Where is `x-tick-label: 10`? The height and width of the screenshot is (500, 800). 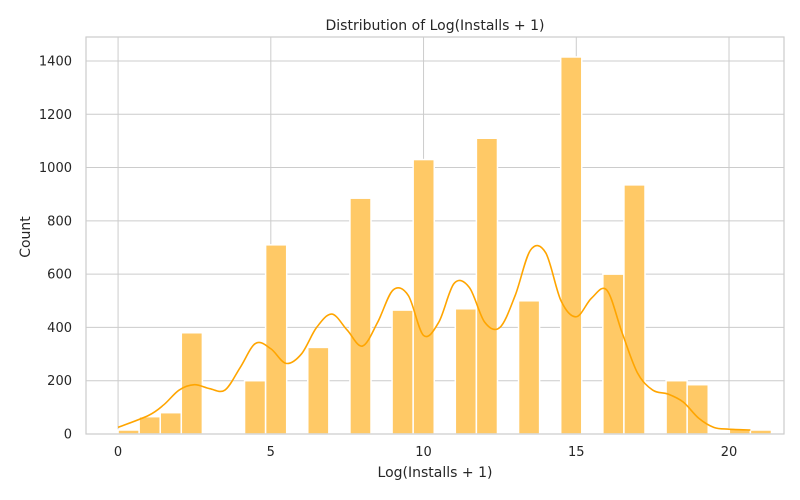 x-tick-label: 10 is located at coordinates (423, 452).